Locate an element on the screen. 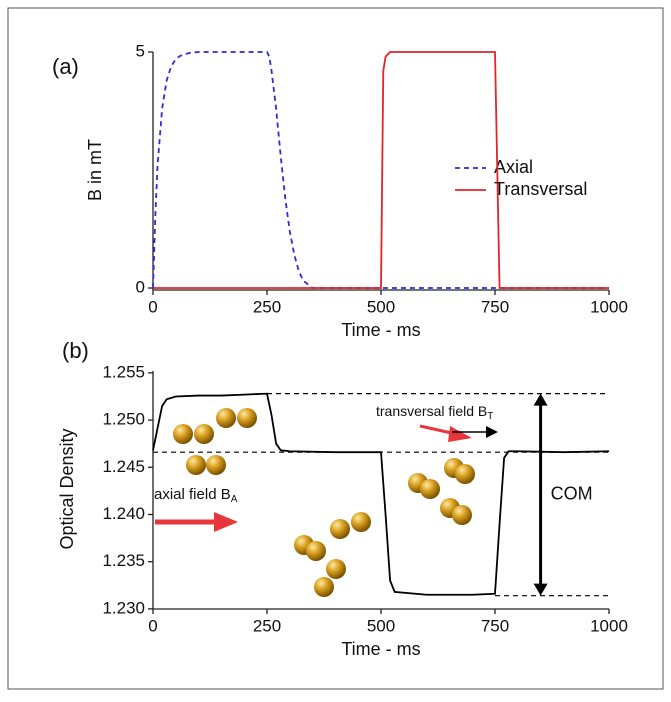 The height and width of the screenshot is (702, 671). legend-label: Transversal is located at coordinates (540, 189).